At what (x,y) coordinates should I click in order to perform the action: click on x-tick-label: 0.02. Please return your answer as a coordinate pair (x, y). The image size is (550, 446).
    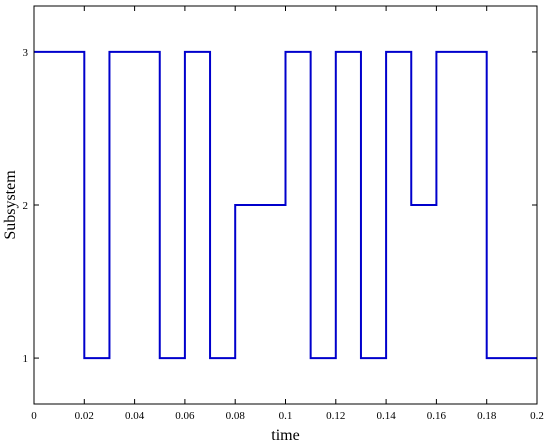
    Looking at the image, I should click on (84, 416).